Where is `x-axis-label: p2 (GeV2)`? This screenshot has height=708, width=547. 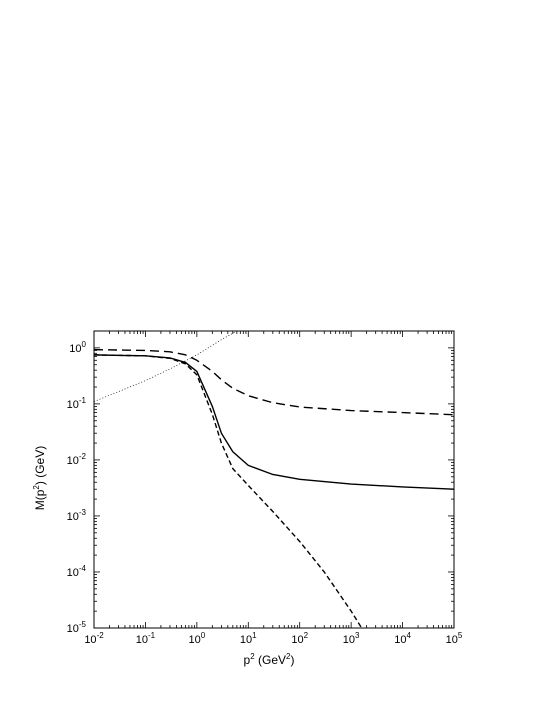
x-axis-label: p2 (GeV2) is located at coordinates (269, 659).